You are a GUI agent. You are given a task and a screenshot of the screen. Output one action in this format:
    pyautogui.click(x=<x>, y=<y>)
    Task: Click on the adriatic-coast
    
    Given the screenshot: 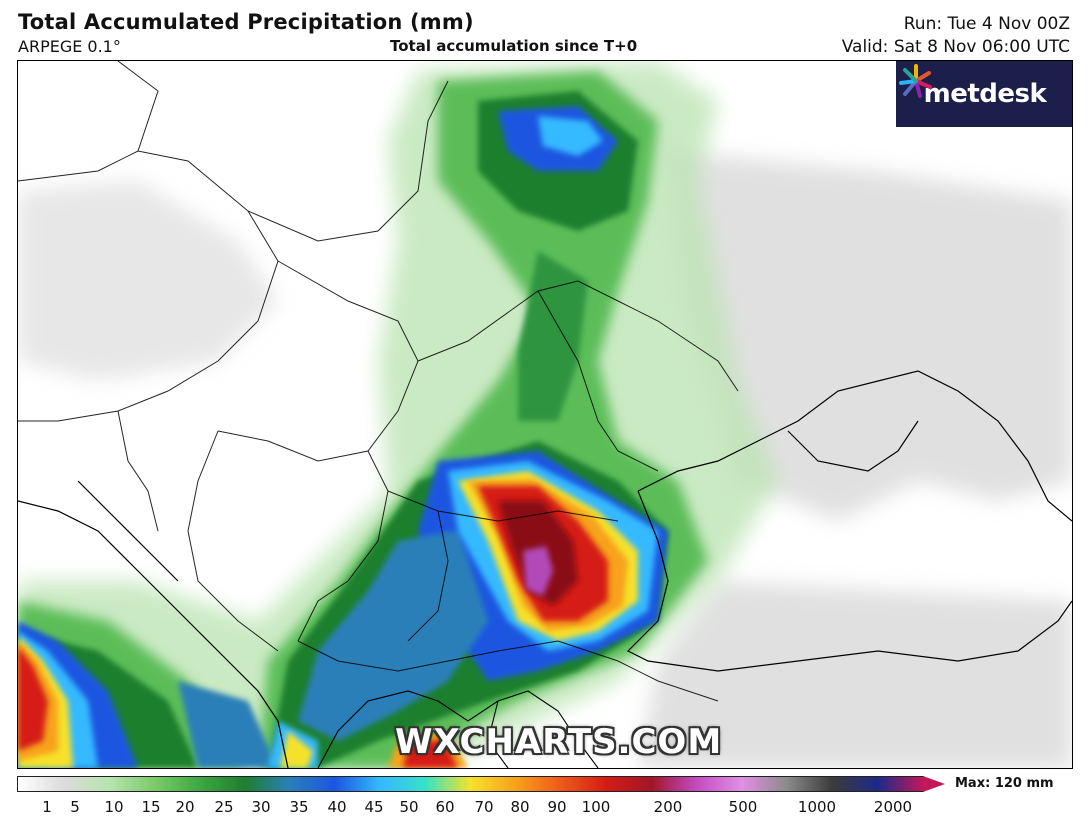 What is the action you would take?
    pyautogui.click(x=153, y=624)
    